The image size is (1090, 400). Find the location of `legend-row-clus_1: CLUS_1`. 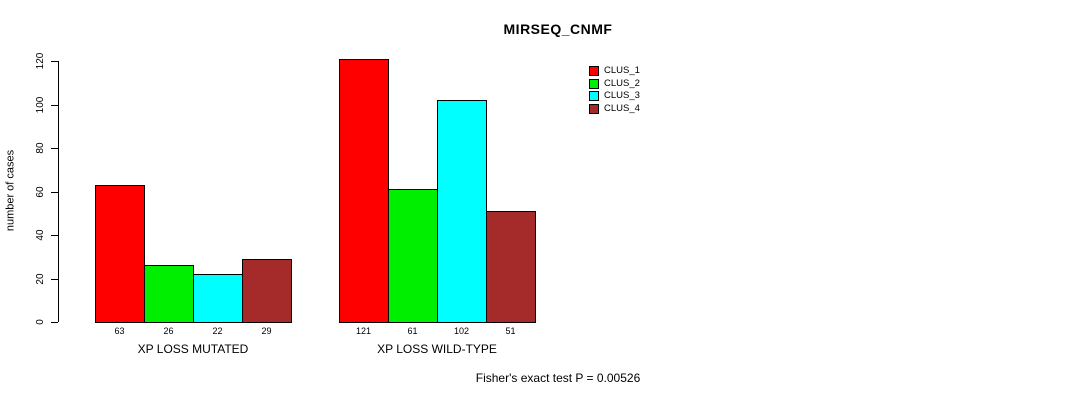

legend-row-clus_1: CLUS_1 is located at coordinates (614, 71).